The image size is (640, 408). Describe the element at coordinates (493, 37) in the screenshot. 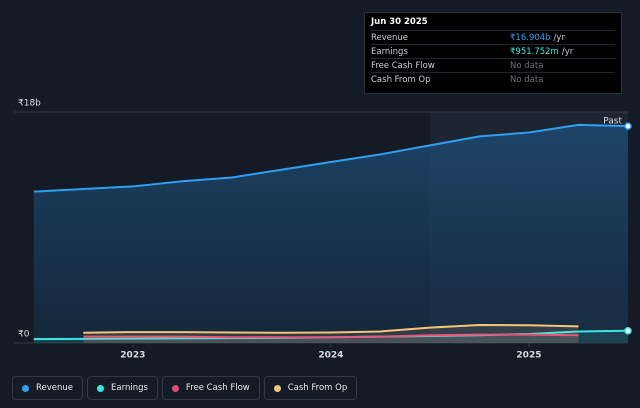

I see `tooltip-row: Revenue ₹16.904b/yr` at that location.